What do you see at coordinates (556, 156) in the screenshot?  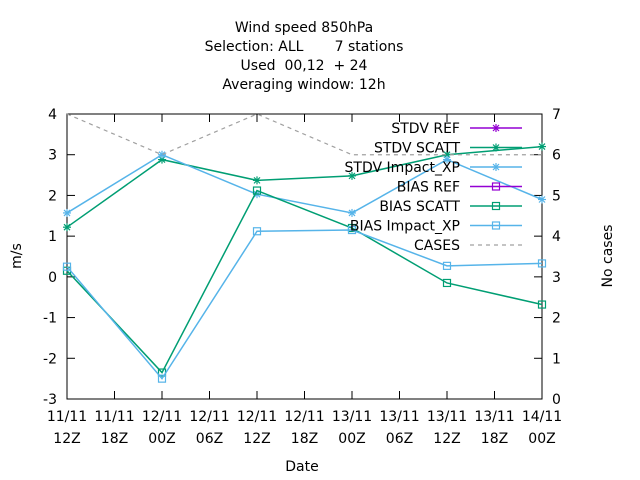 I see `y2-tick-label: 6` at bounding box center [556, 156].